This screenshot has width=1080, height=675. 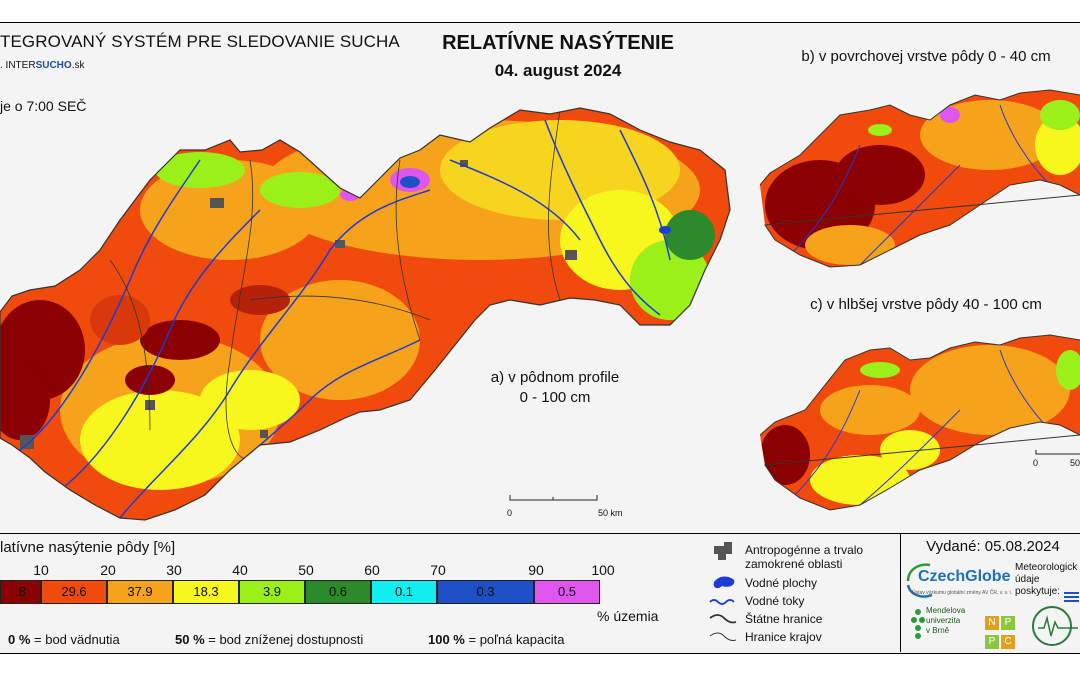 I want to click on main-scale-end: 50 km, so click(x=610, y=513).